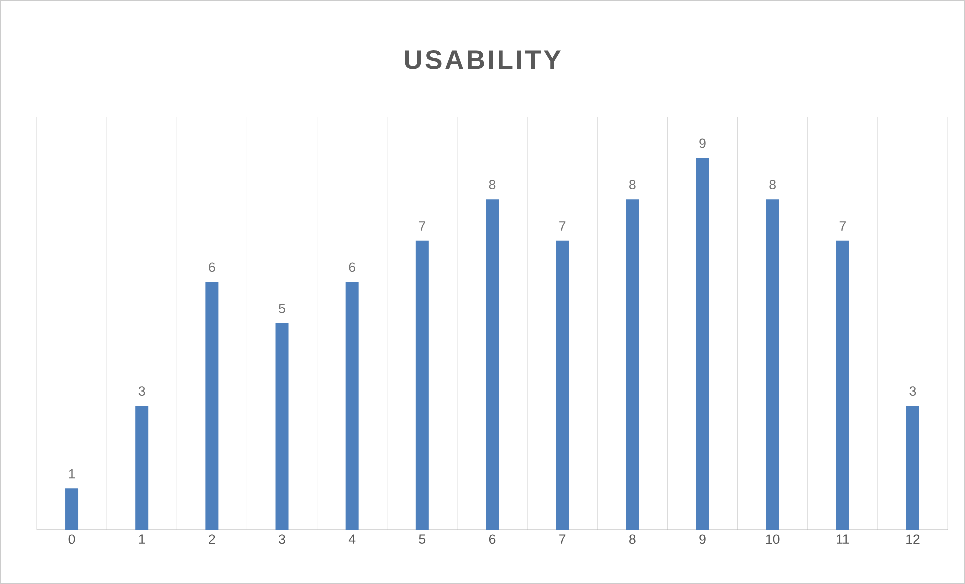  Describe the element at coordinates (492, 539) in the screenshot. I see `x-tick-label: 6` at that location.